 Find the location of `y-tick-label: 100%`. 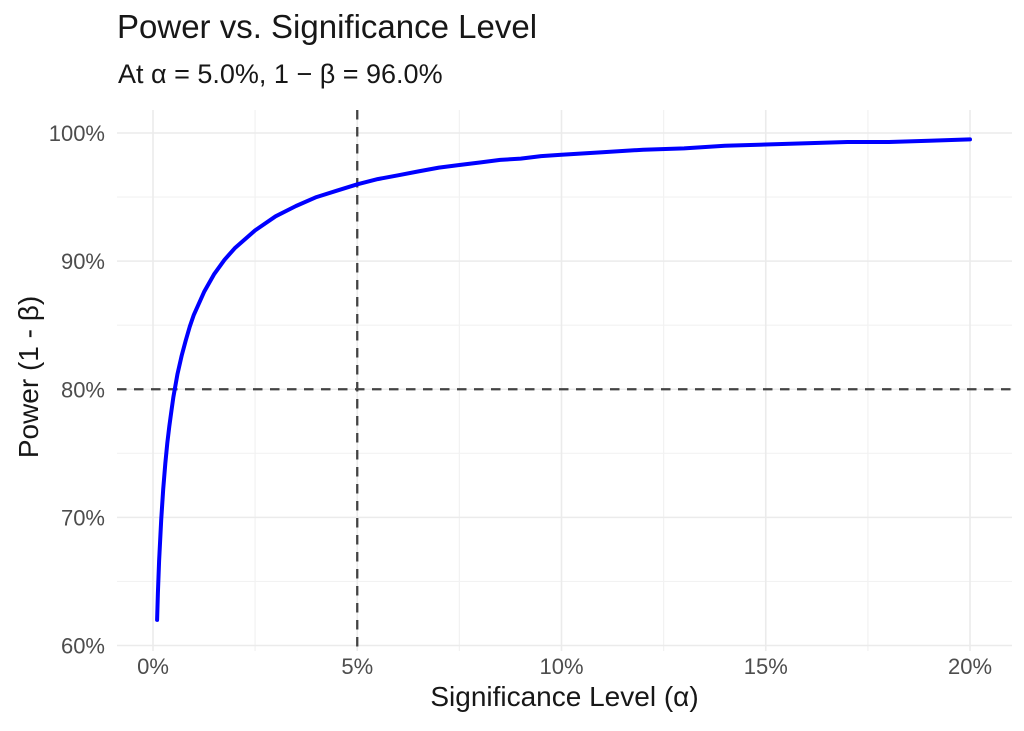

y-tick-label: 100% is located at coordinates (77, 133).